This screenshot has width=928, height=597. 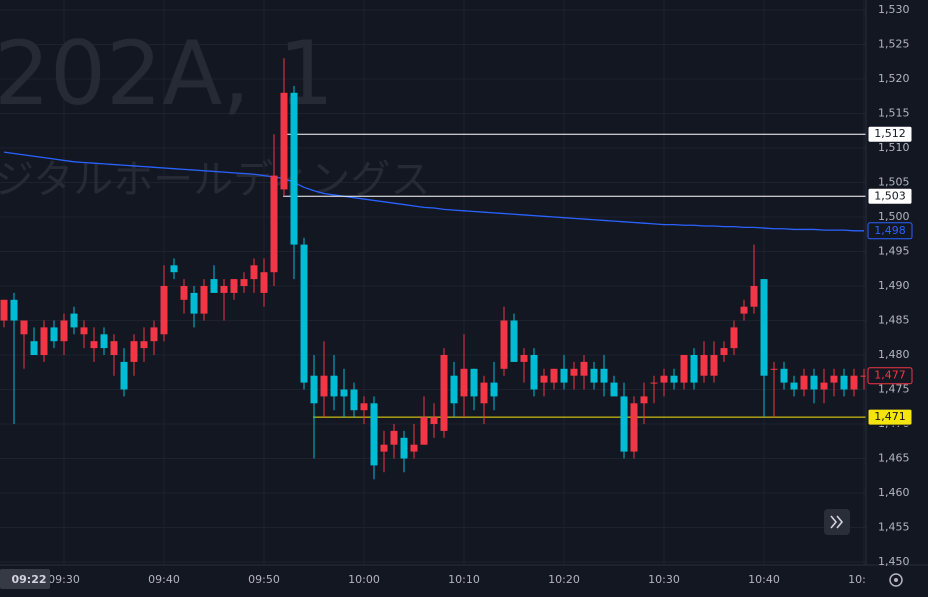 I want to click on y-tick-label: 1,460, so click(x=894, y=492).